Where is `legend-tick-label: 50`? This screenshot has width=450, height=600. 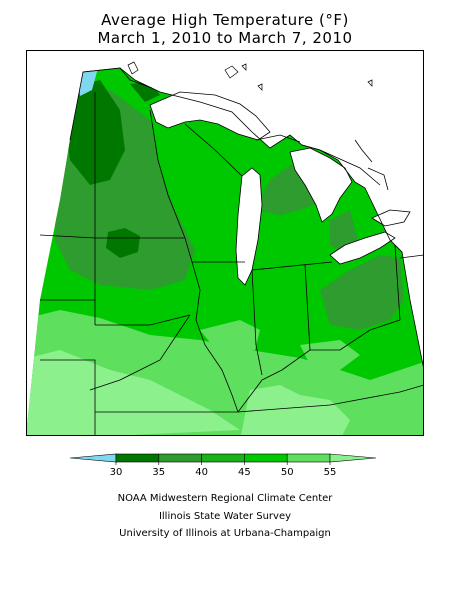
legend-tick-label: 50 is located at coordinates (287, 472).